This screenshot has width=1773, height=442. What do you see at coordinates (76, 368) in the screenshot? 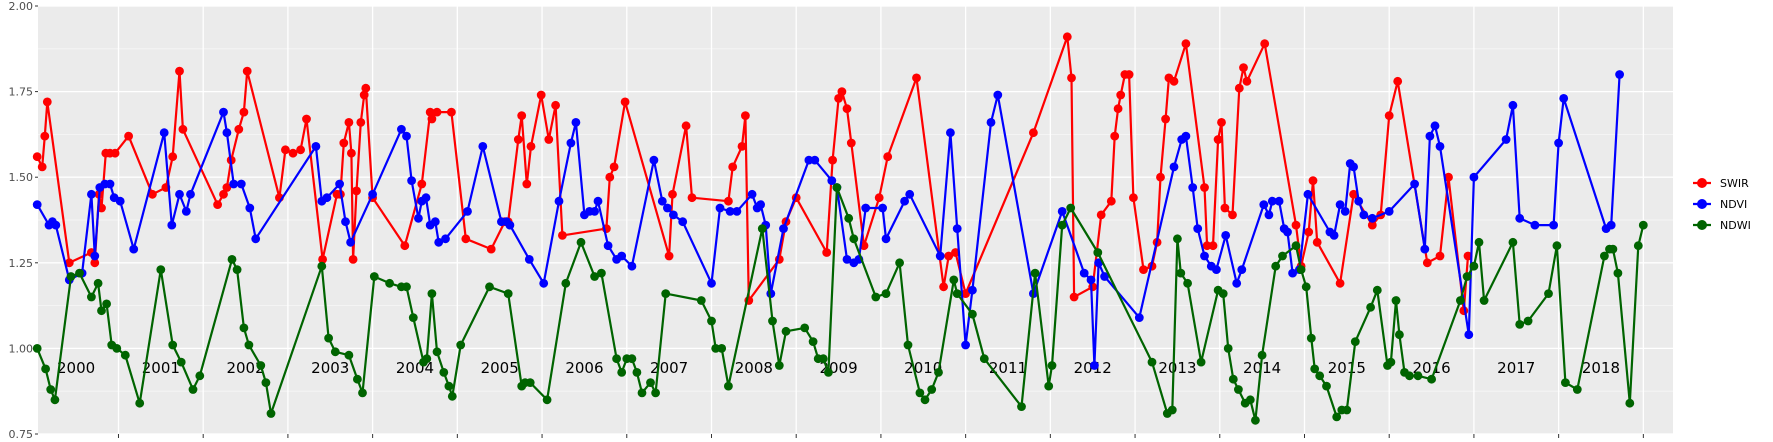
I see `year-label: 2000` at bounding box center [76, 368].